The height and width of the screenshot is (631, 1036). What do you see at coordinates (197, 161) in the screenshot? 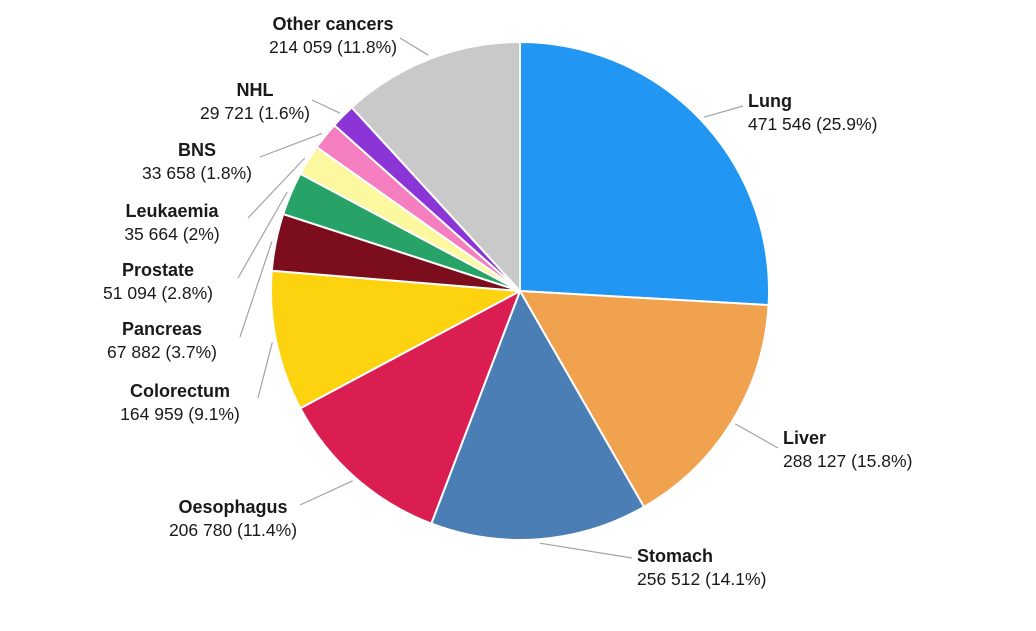
I see `slice-label-bns: BNS 33 658 (1.8%)` at bounding box center [197, 161].